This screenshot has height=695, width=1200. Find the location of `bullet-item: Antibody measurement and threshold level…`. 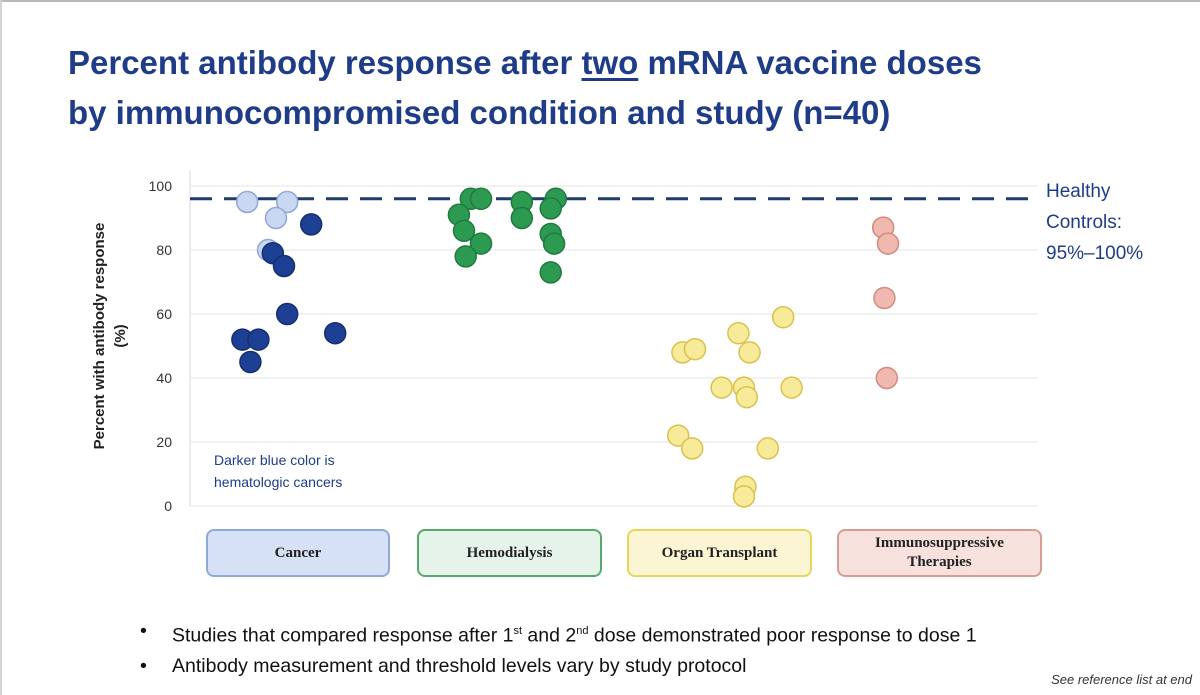

bullet-item: Antibody measurement and threshold level… is located at coordinates (558, 666).